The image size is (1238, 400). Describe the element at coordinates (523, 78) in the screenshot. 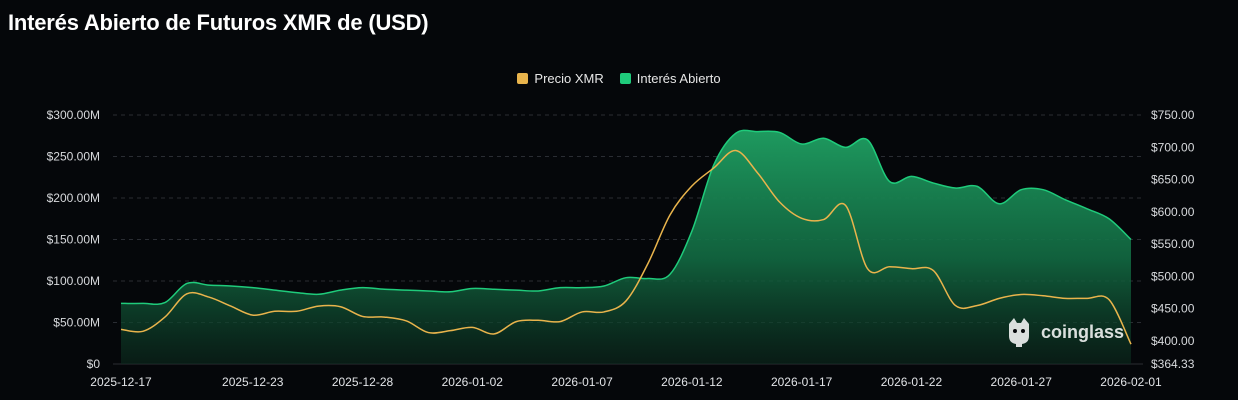

I see `legend-swatch-price` at that location.